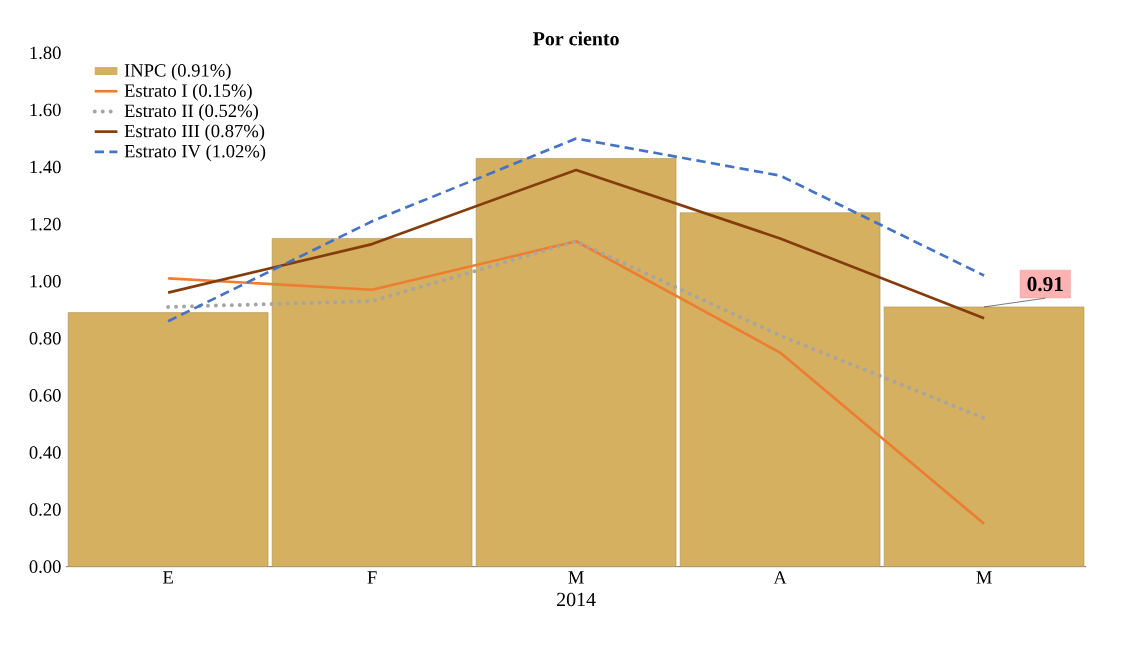 The width and height of the screenshot is (1122, 648). Describe the element at coordinates (188, 92) in the screenshot. I see `legend-label: Estrato I (0.15%)` at that location.